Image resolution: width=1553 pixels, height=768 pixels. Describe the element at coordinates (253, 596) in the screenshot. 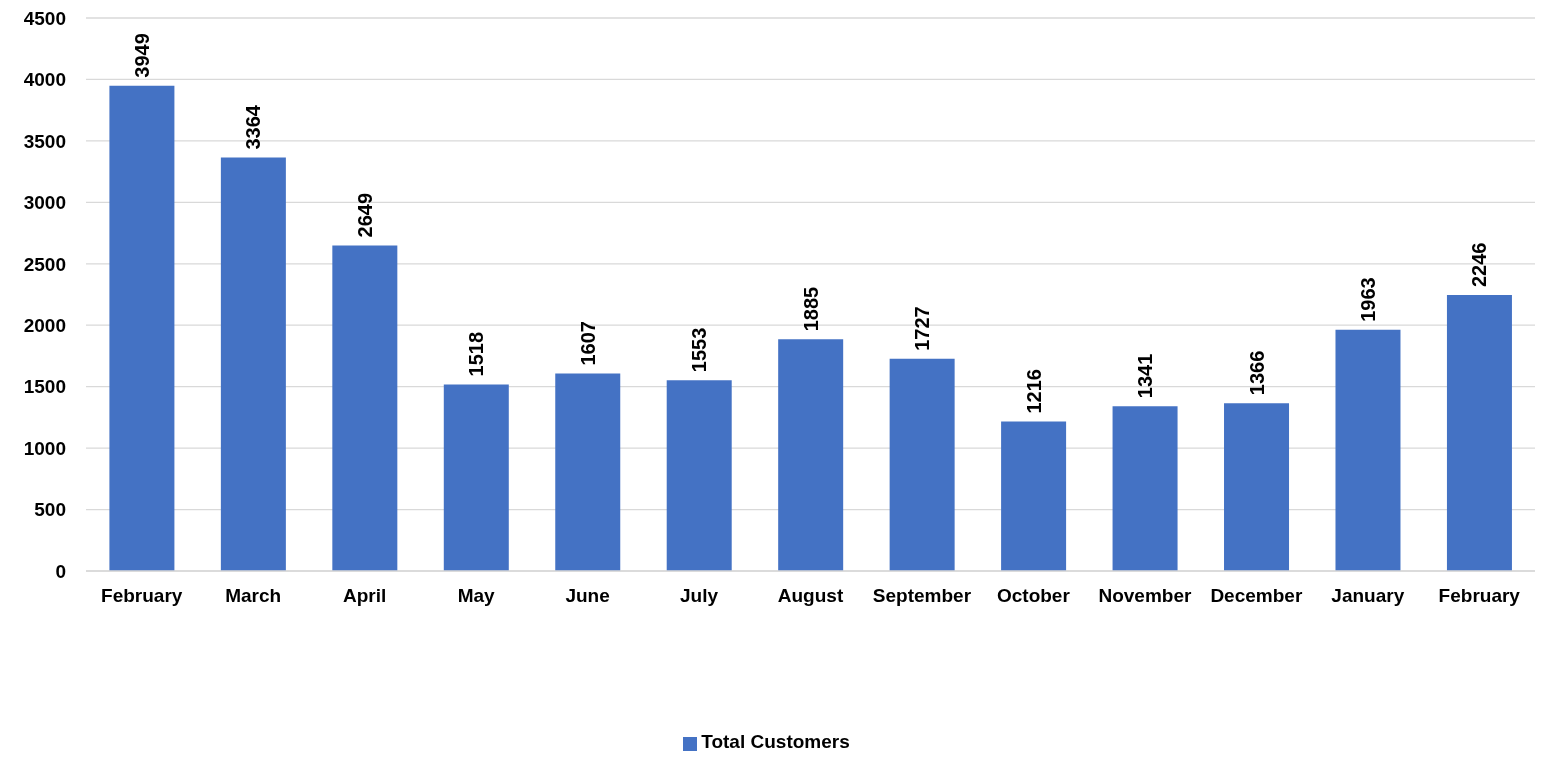

I see `x-tick-label: March` at that location.